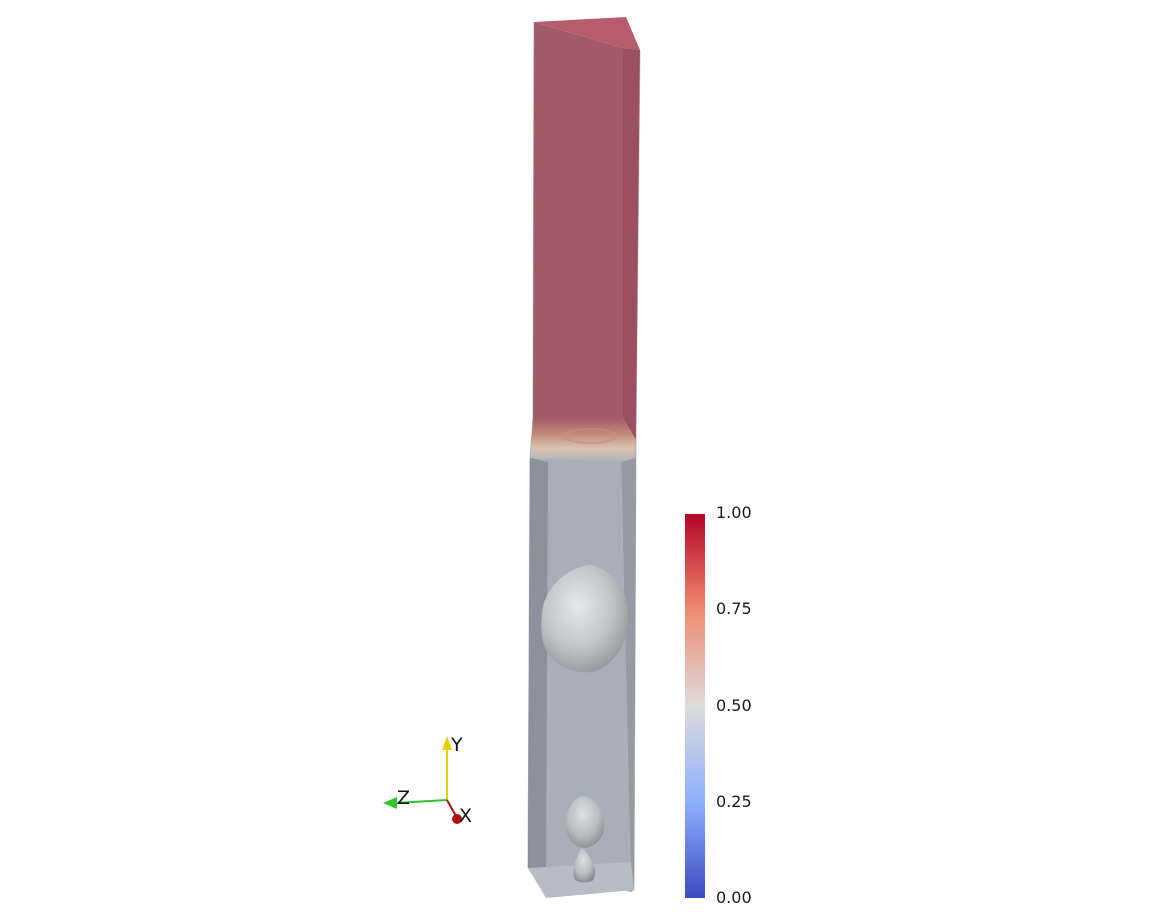  I want to click on y-axis-label: Y, so click(456, 745).